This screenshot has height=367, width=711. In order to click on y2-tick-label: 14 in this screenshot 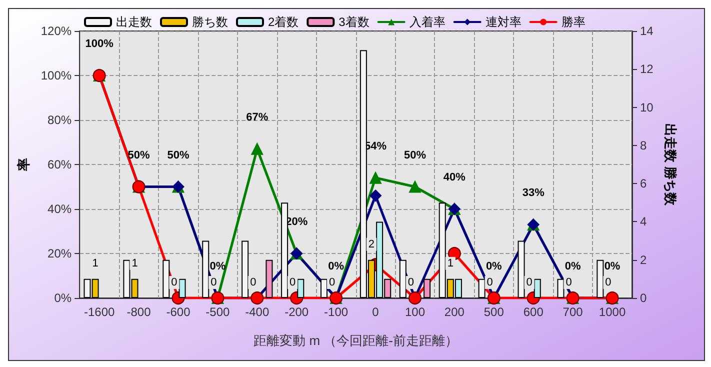, I will do `click(647, 31)`.